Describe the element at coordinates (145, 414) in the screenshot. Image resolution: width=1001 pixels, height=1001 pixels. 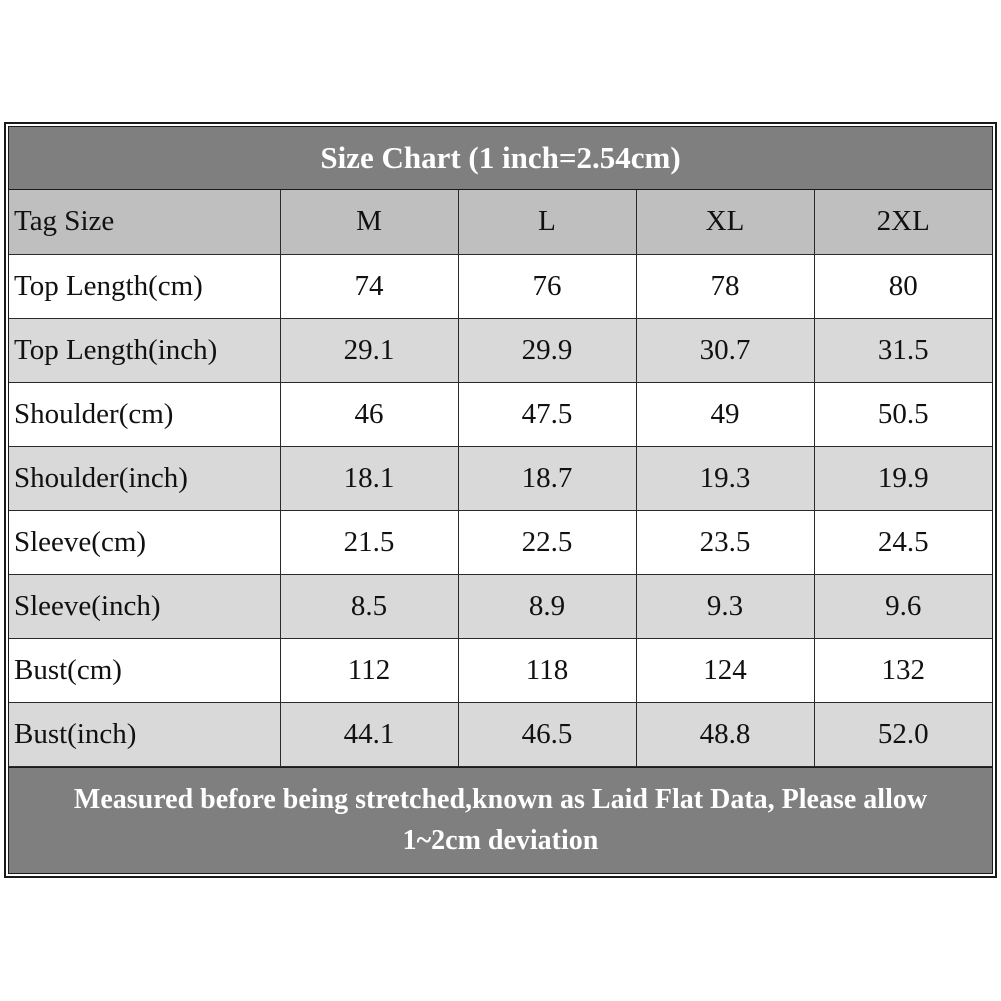
I see `row-label: Shoulder(cm)` at that location.